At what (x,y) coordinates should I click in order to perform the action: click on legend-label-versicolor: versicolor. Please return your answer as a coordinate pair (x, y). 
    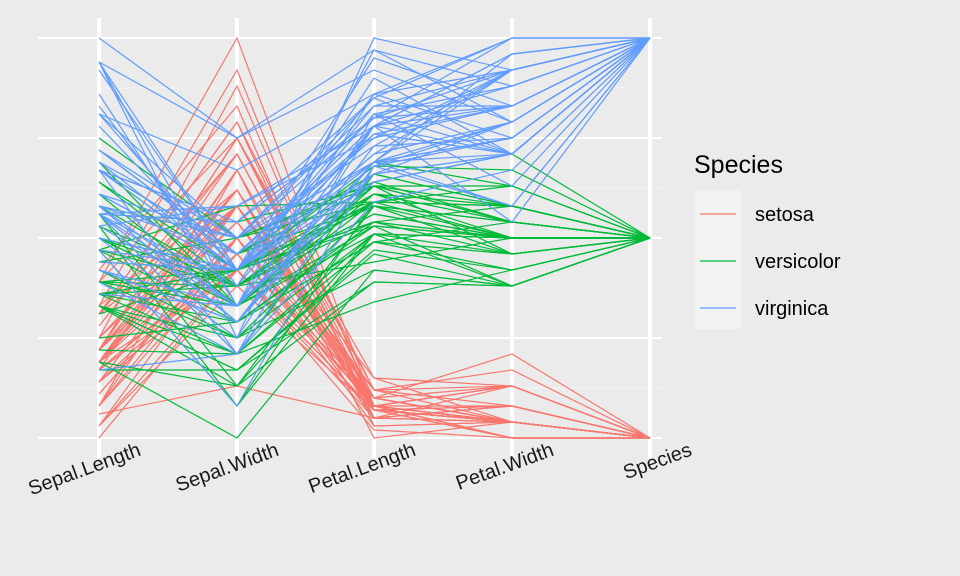
    Looking at the image, I should click on (798, 262).